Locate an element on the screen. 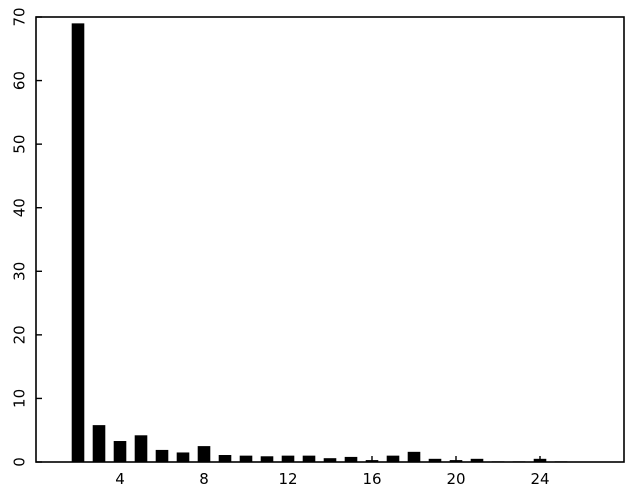  x-tick-labels: 4 8 12 16 20 24 is located at coordinates (332, 479).